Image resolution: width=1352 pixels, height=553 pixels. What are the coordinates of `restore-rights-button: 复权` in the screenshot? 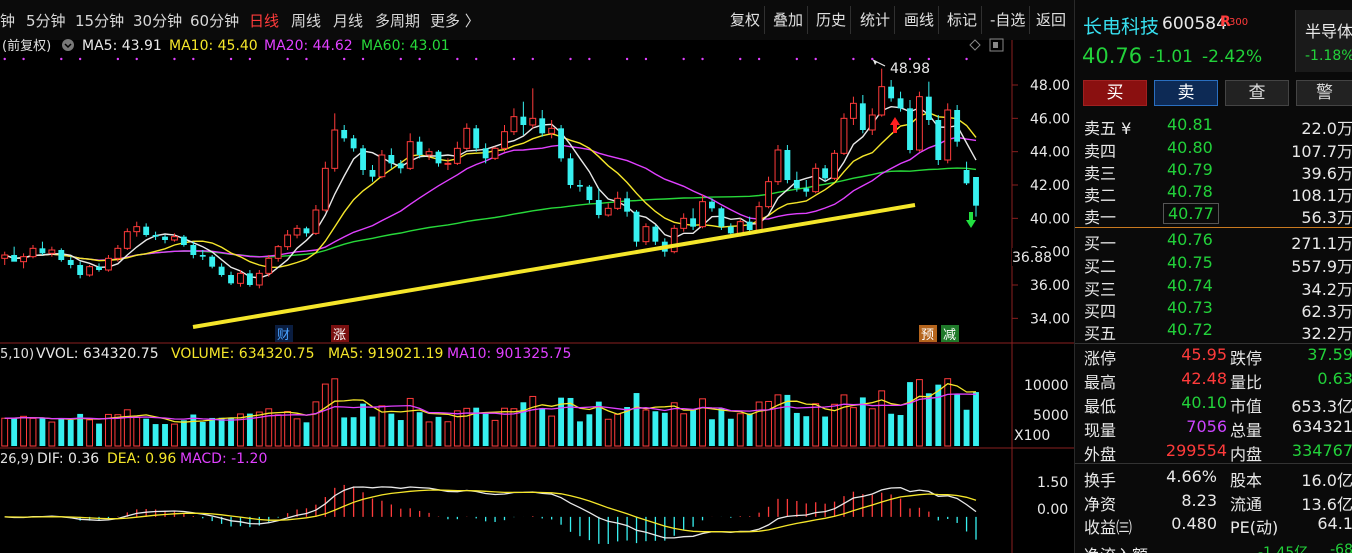 It's located at (746, 20).